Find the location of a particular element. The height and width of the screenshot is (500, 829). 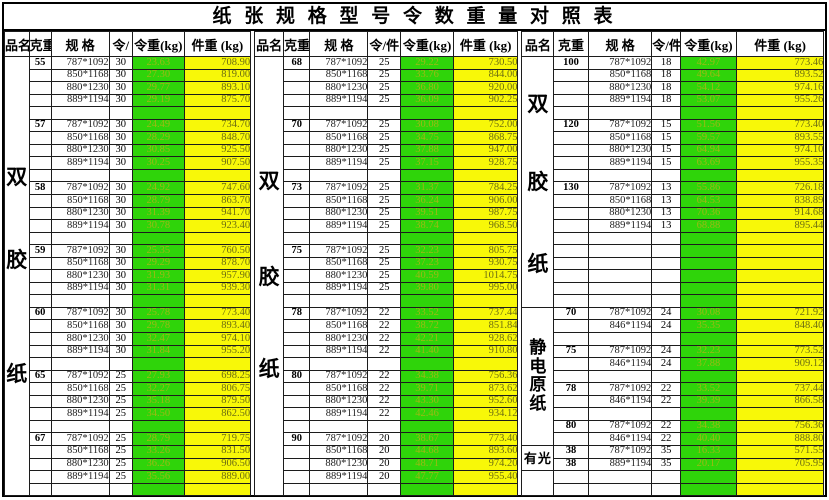

product-name-cell: 双胶纸 is located at coordinates (17, 276).